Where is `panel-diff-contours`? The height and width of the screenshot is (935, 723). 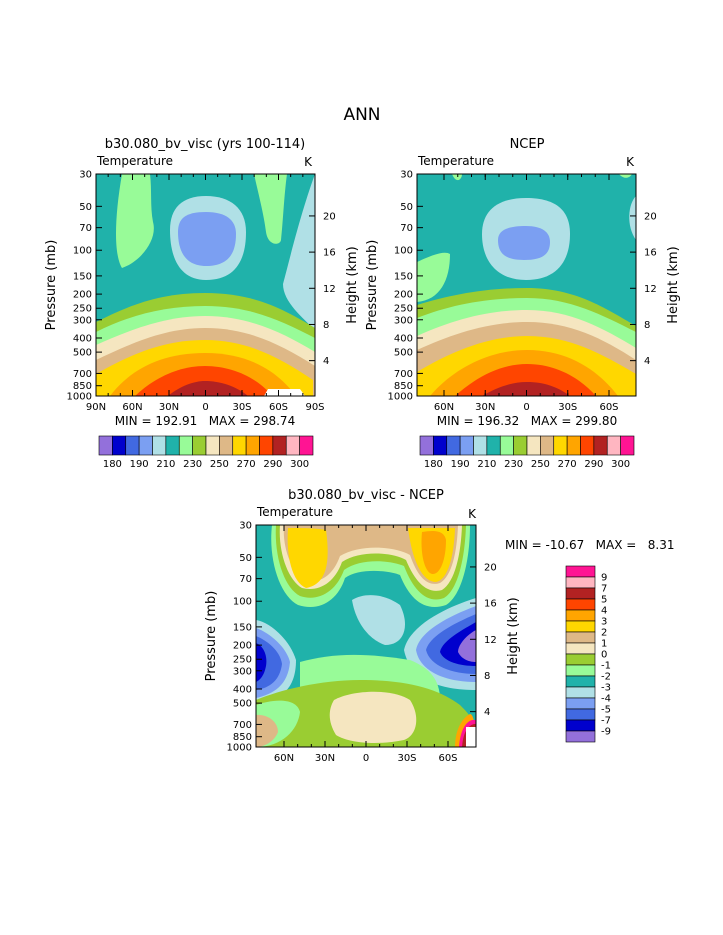
panel-diff-contours is located at coordinates (366, 636).